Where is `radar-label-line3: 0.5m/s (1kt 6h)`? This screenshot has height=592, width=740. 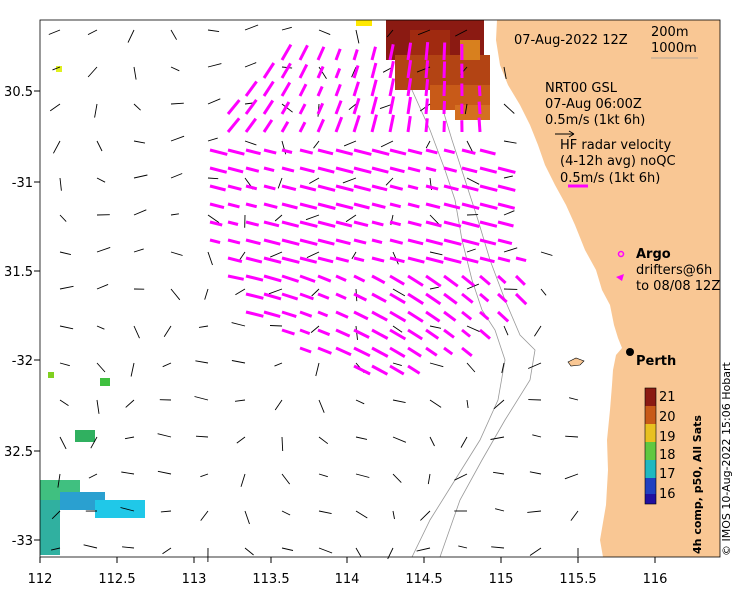
radar-label-line3: 0.5m/s (1kt 6h) is located at coordinates (610, 178).